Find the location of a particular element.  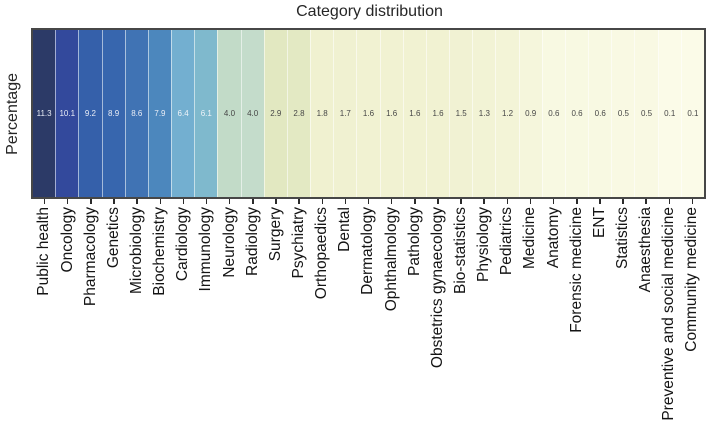

x-category-label: Obstetrics gynaecology is located at coordinates (437, 288).